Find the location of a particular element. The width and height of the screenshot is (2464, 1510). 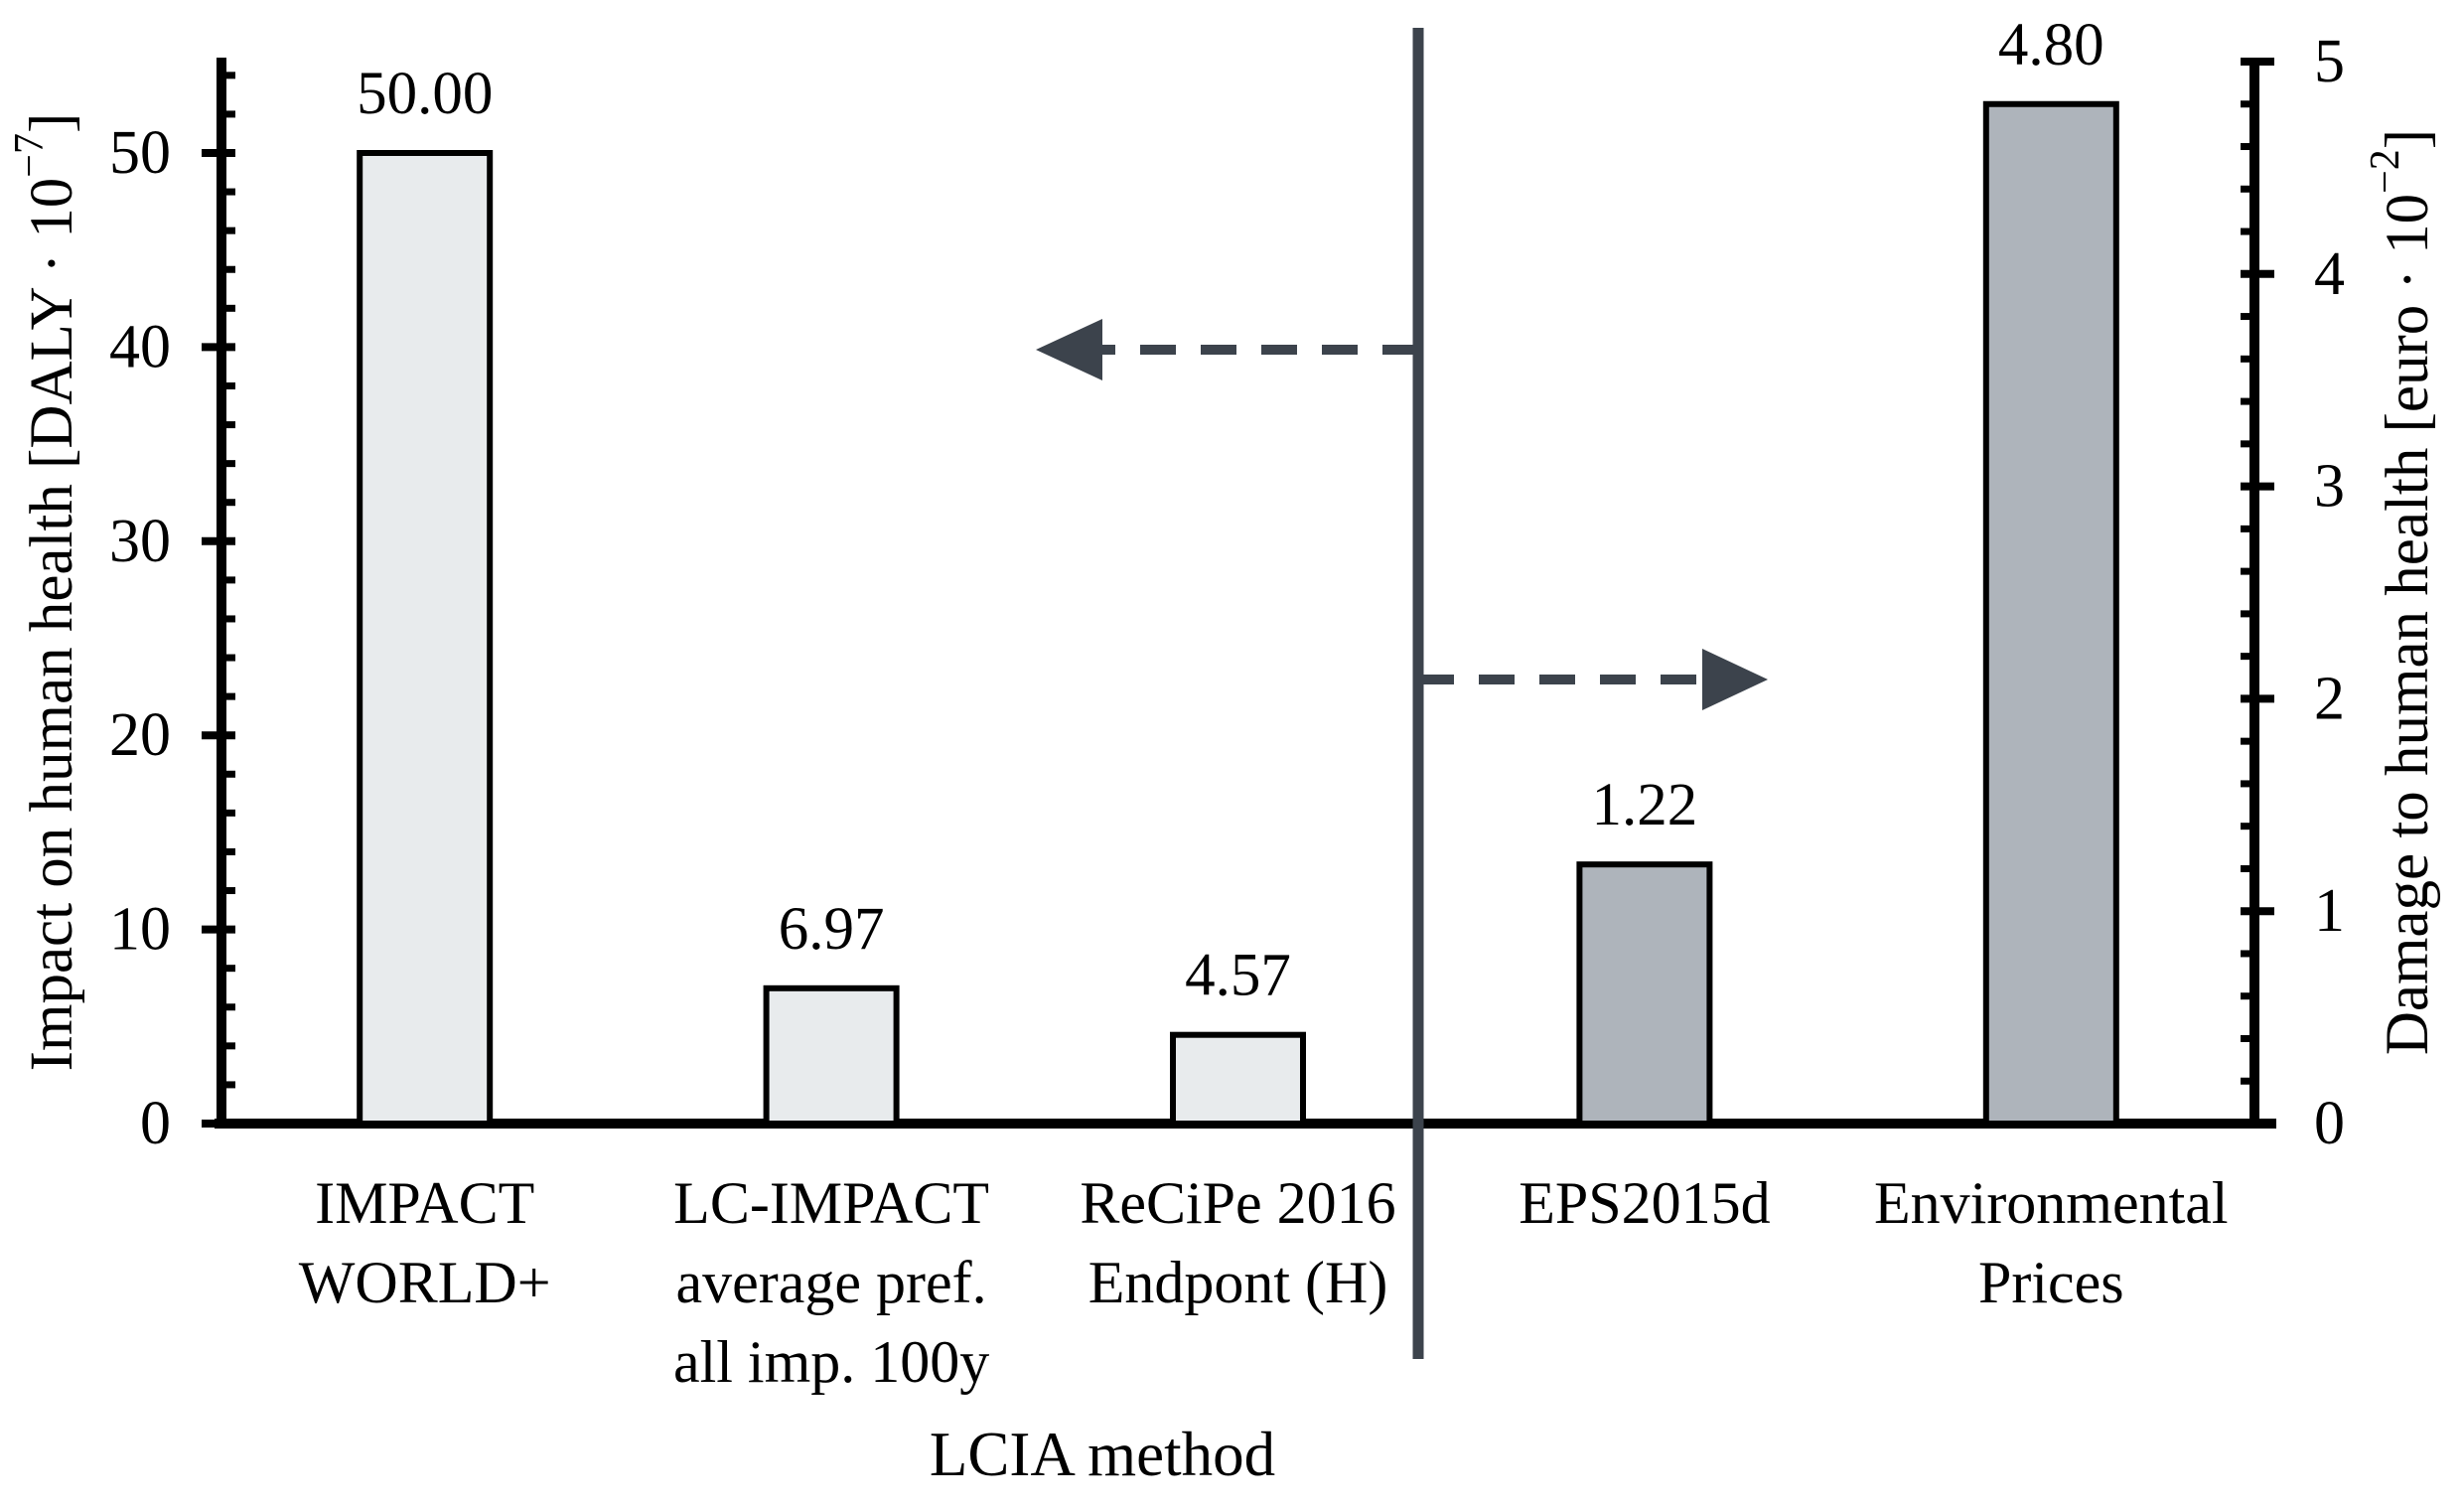

category-label-2-line-2: average pref. is located at coordinates (831, 1282).